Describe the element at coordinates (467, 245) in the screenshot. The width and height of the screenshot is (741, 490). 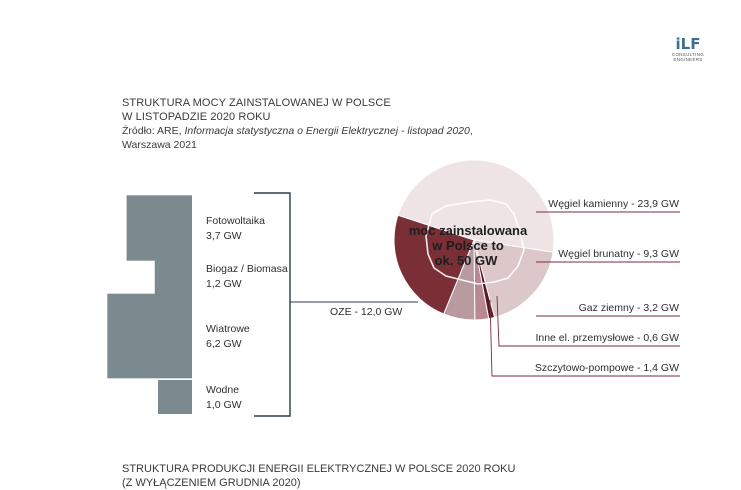
I see `pie-center-label-2: w Polsce to` at that location.